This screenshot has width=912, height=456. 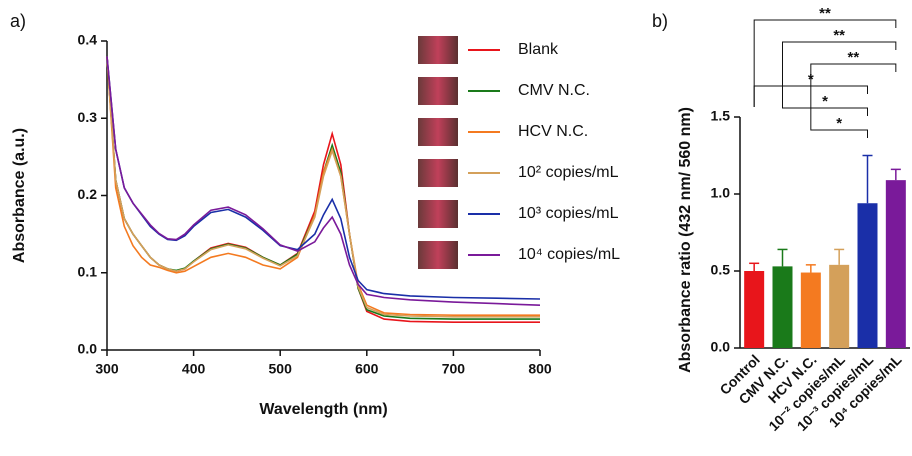 What do you see at coordinates (323, 409) in the screenshot?
I see `x-axis-label: Wavelength (nm)` at bounding box center [323, 409].